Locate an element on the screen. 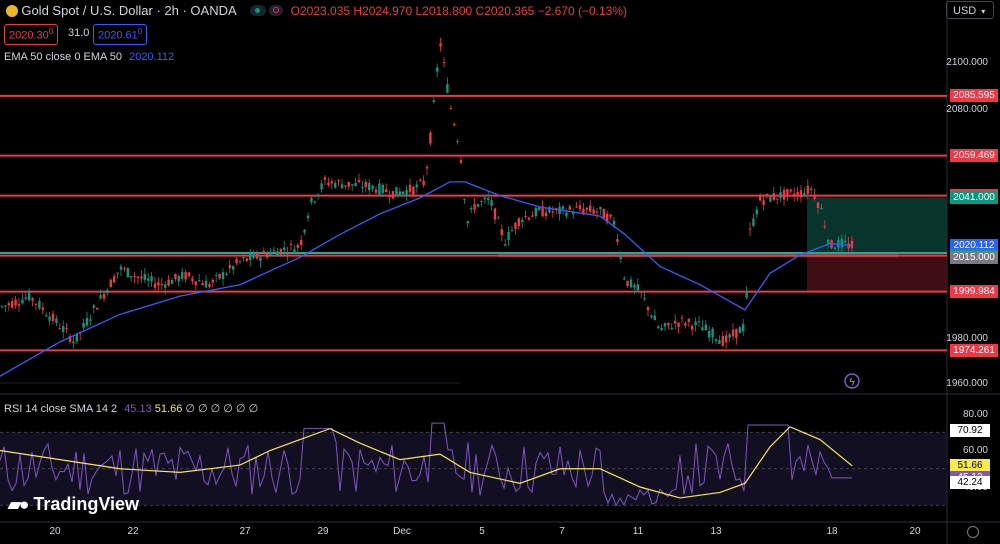 The height and width of the screenshot is (544, 1000). tradingview-logo-text: TradingView is located at coordinates (86, 504).